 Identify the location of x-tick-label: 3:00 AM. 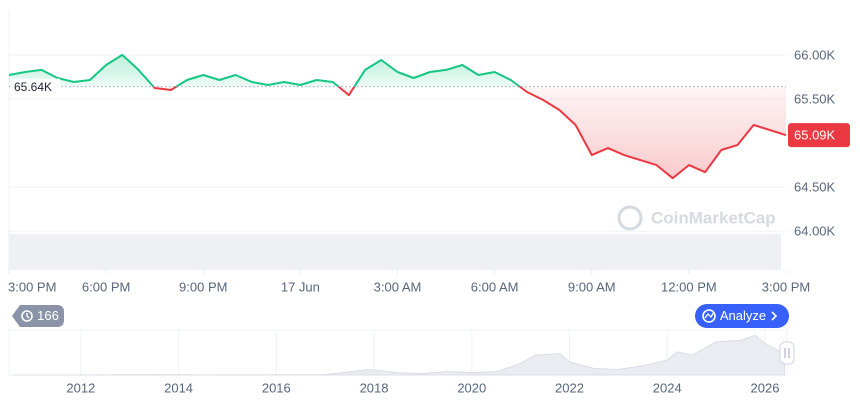
(398, 286).